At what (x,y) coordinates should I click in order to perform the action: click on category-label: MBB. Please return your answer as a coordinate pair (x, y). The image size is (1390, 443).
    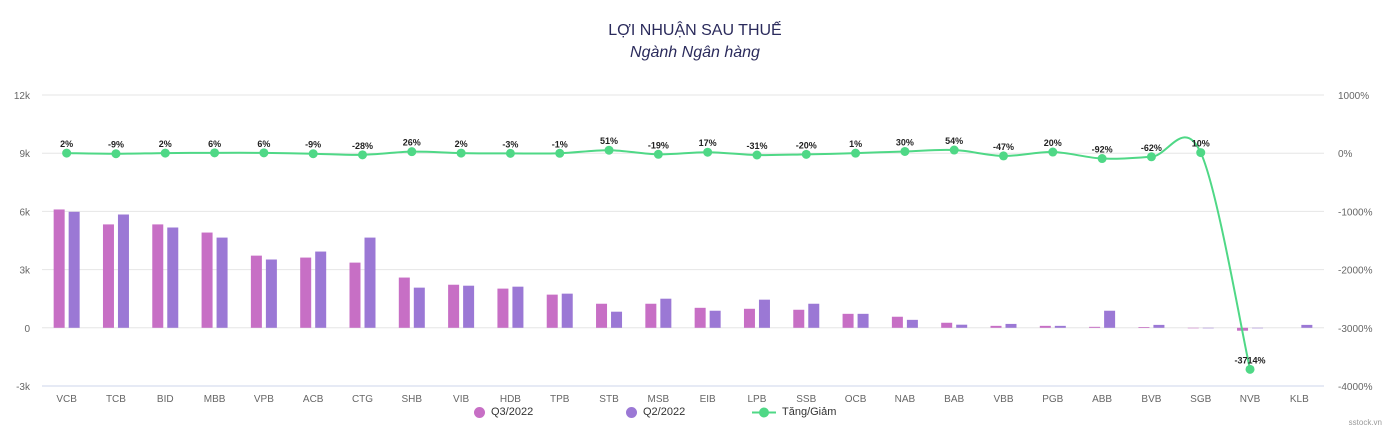
    Looking at the image, I should click on (215, 399).